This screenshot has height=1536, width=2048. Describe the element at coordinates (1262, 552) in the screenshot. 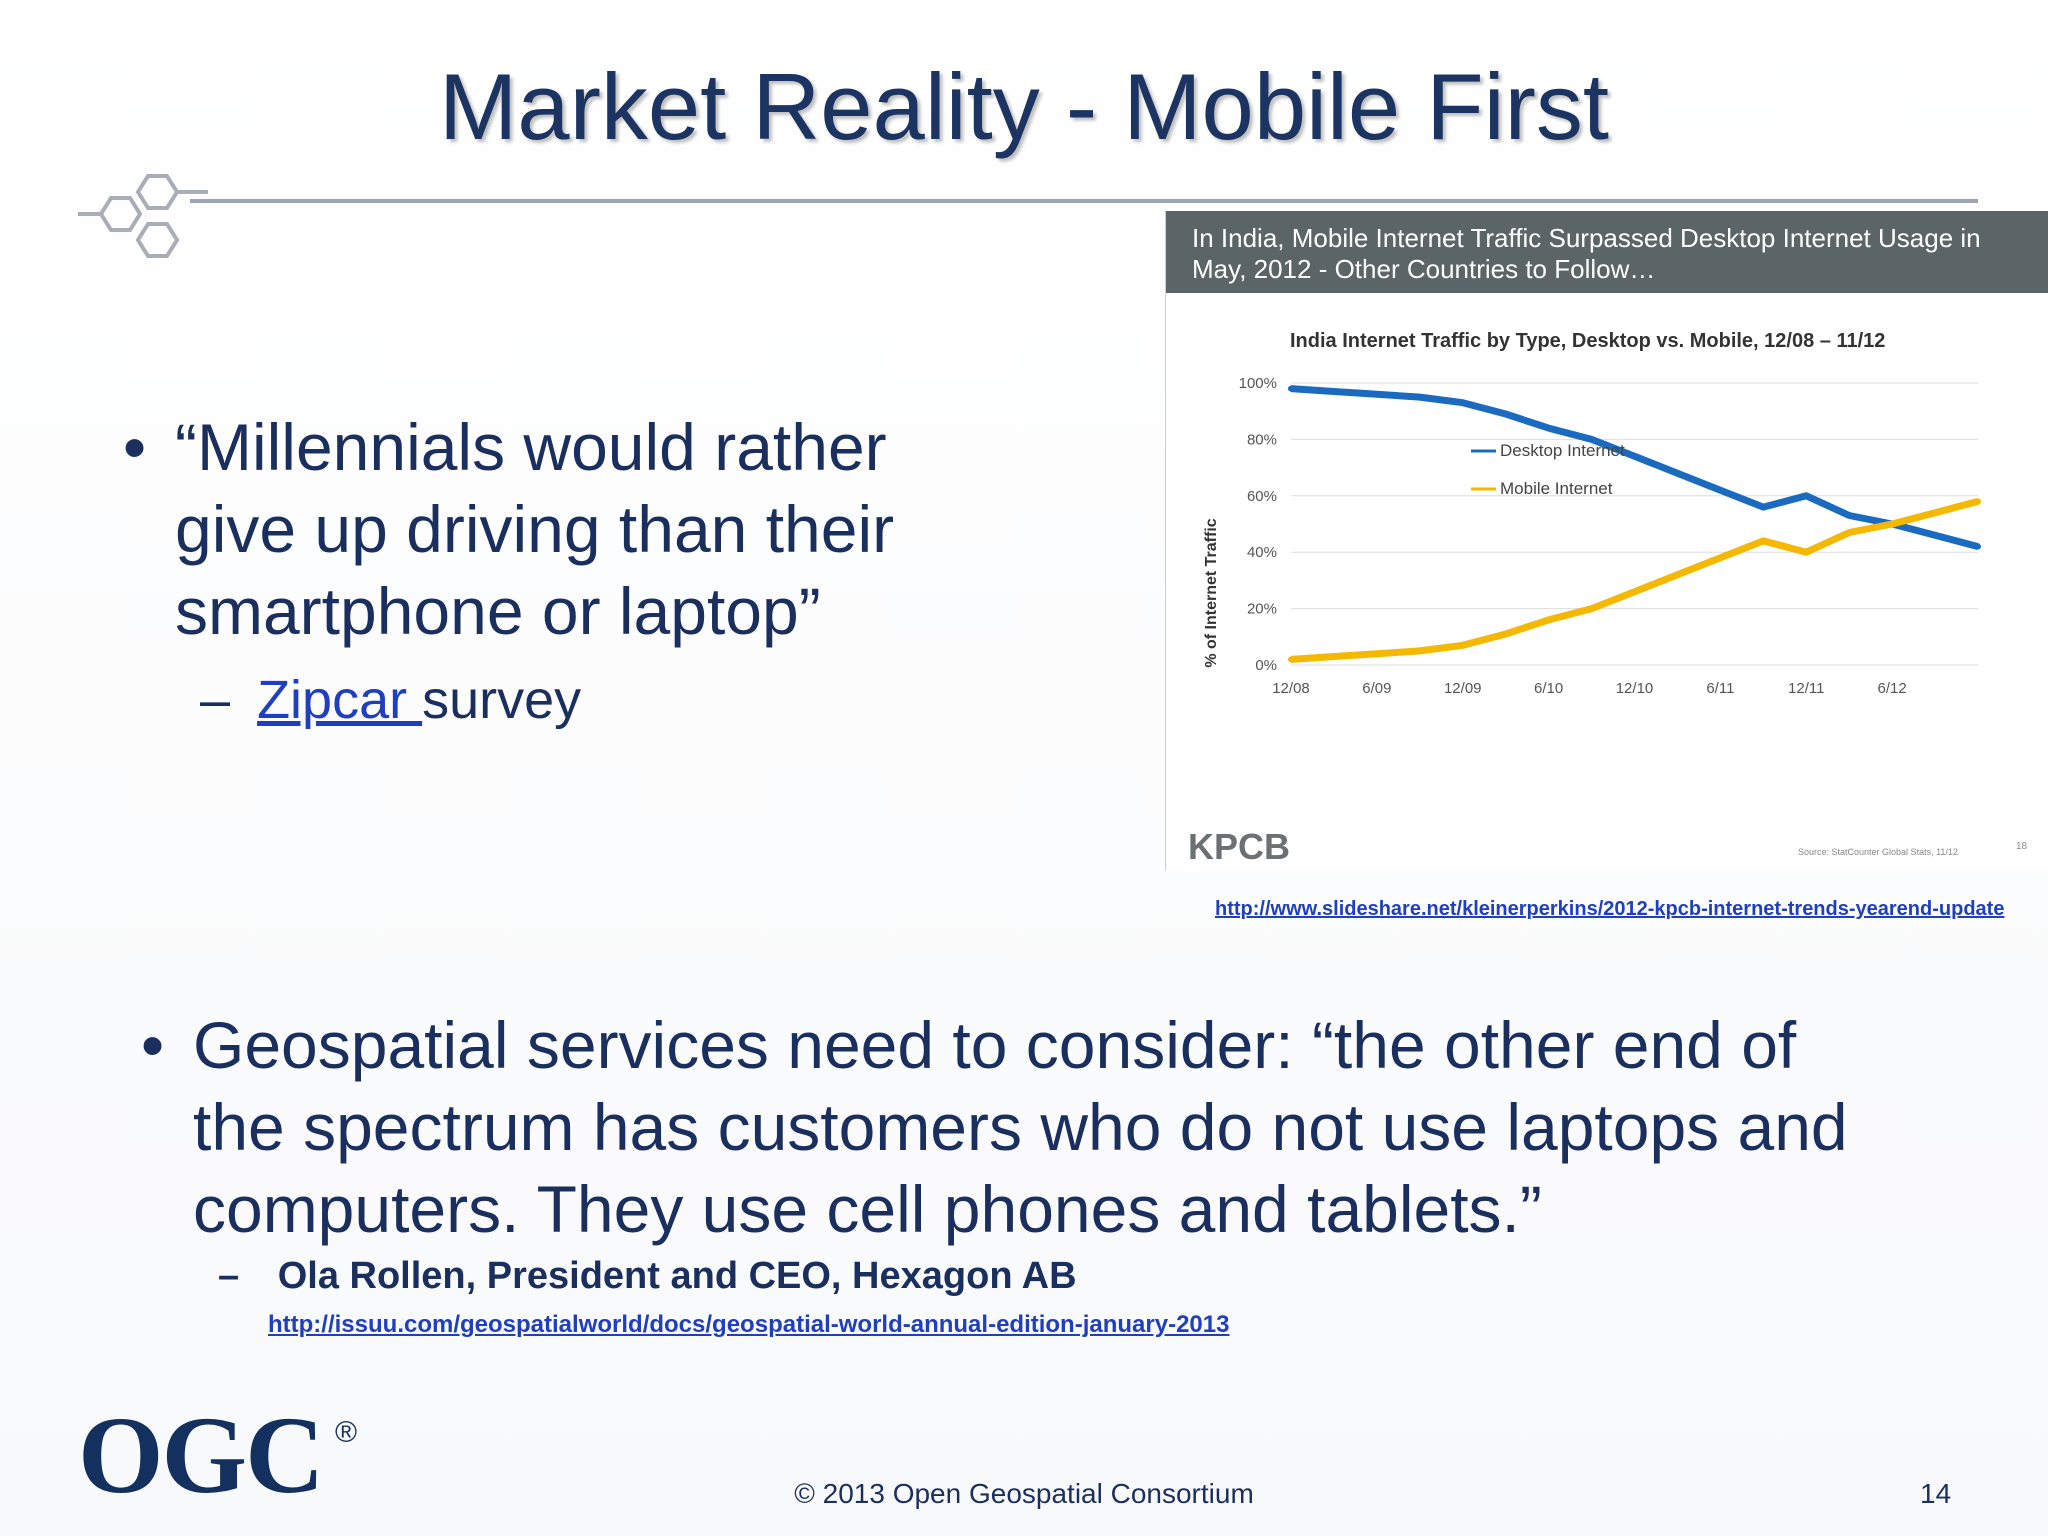

I see `y-tick-label: 40%` at that location.